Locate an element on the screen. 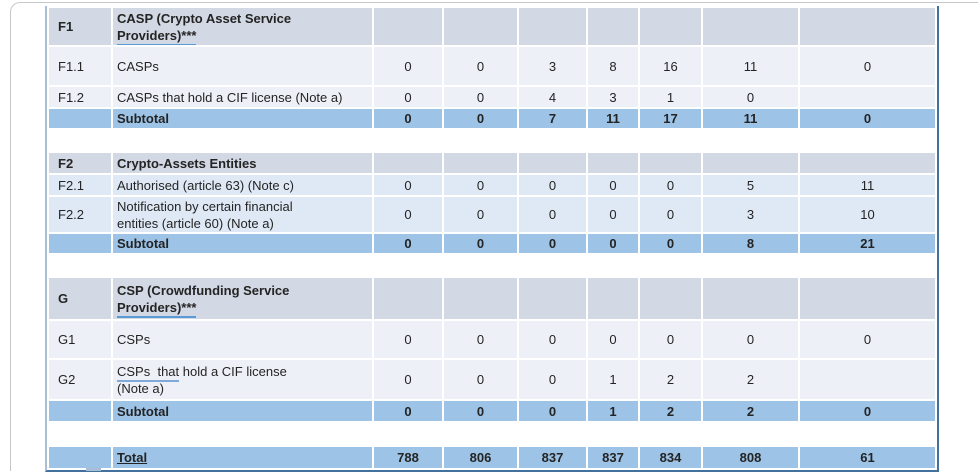 Image resolution: width=980 pixels, height=472 pixels. row-code-cell: F2 is located at coordinates (80, 163).